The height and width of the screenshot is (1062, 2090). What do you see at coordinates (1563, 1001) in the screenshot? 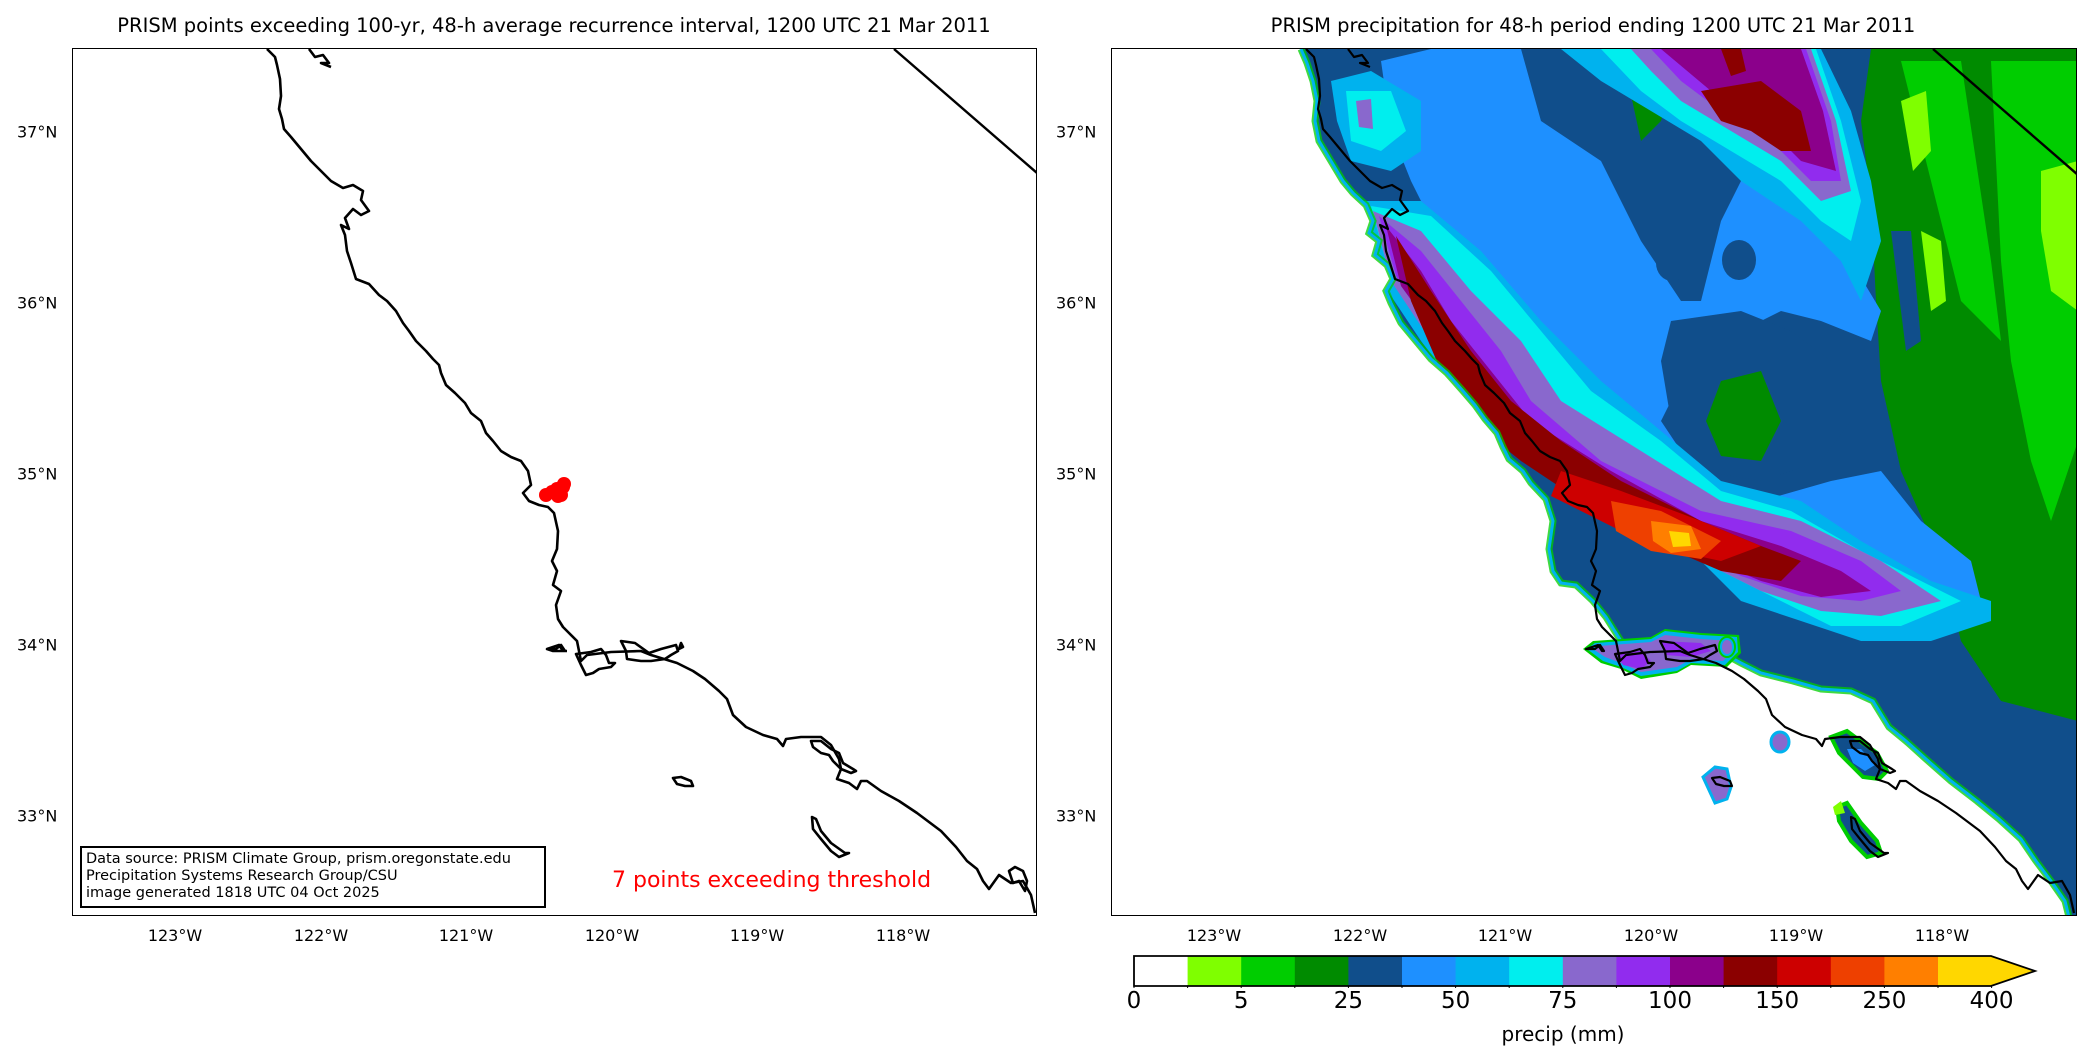
I see `colorbar-tick-75: 75` at bounding box center [1563, 1001].